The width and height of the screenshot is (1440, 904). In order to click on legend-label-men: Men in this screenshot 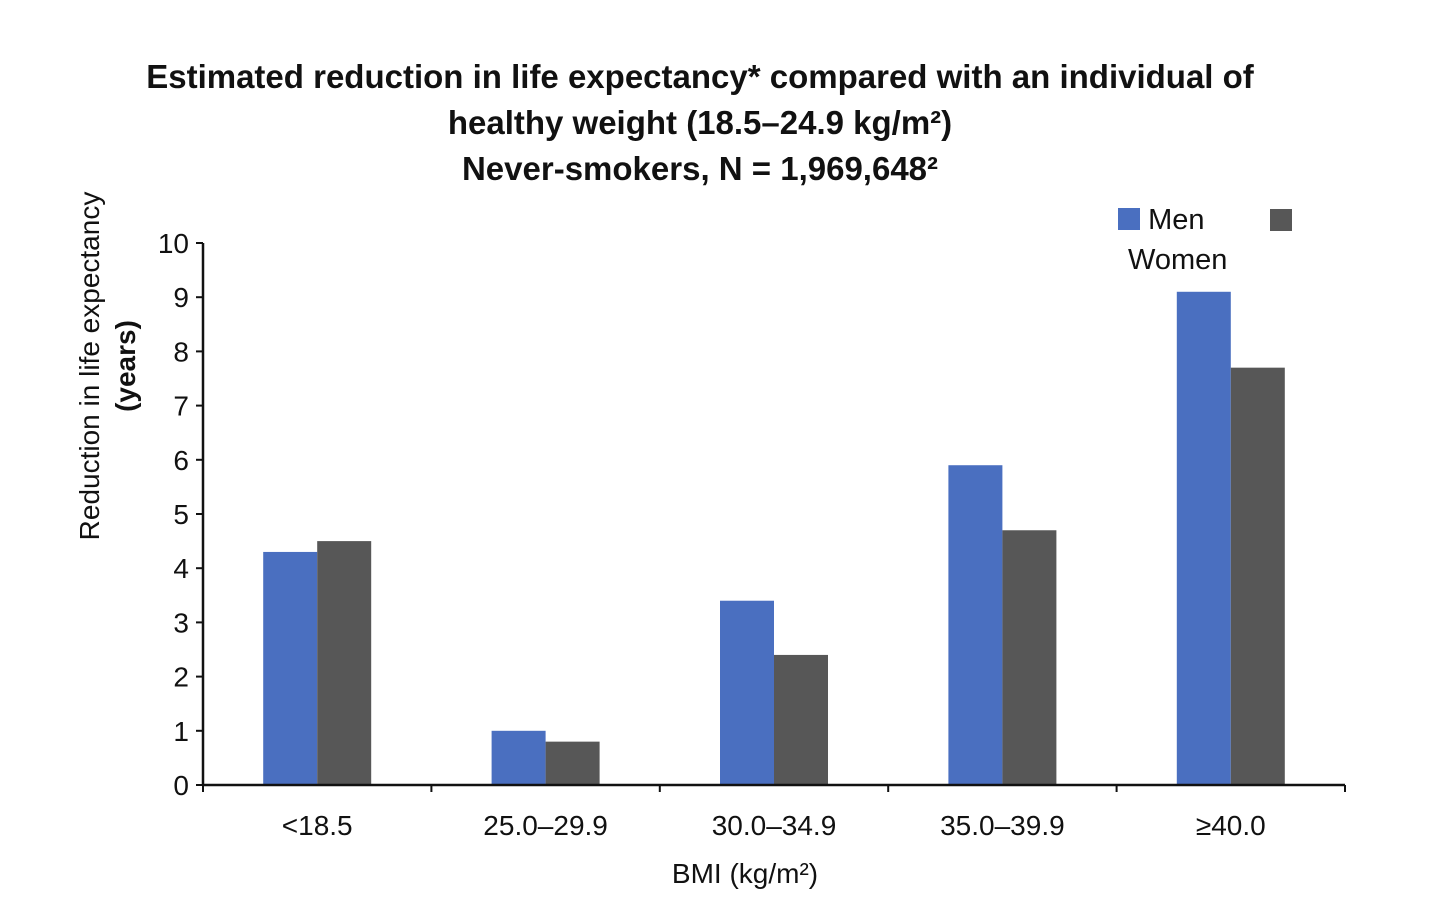, I will do `click(1176, 220)`.